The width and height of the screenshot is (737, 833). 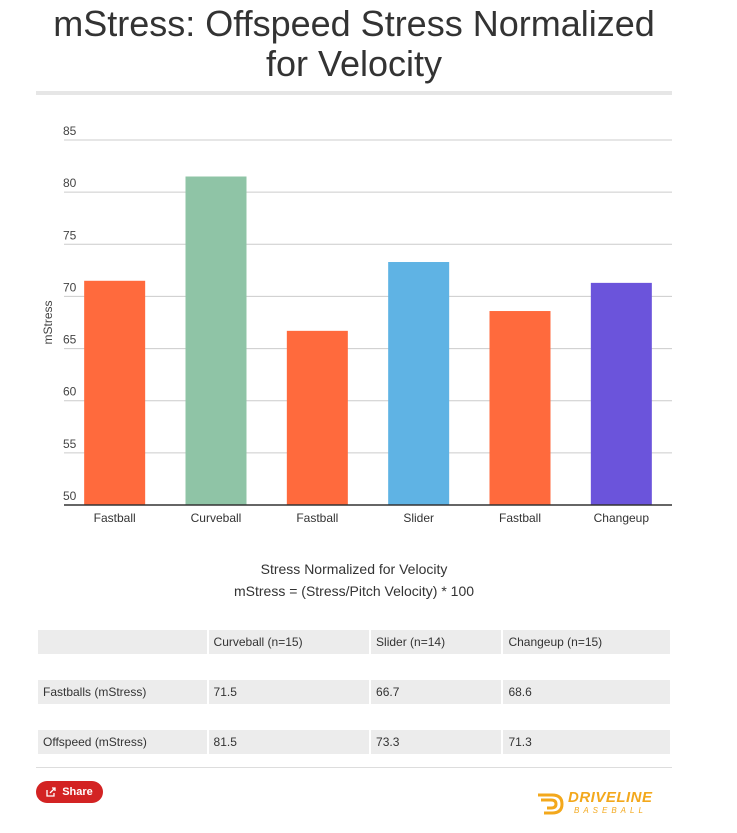 What do you see at coordinates (436, 742) in the screenshot?
I see `table-cell: 73.3` at bounding box center [436, 742].